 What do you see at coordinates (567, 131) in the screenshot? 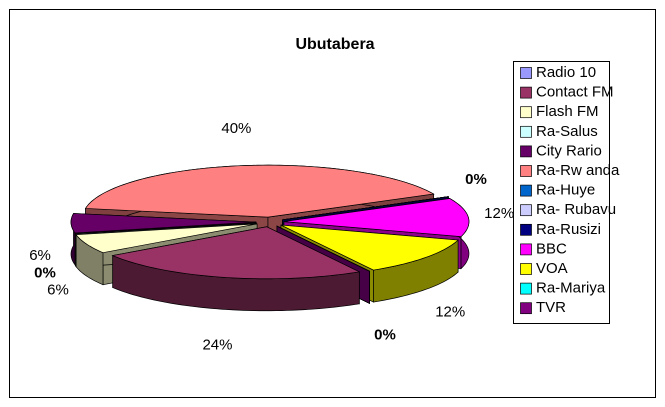
I see `legend-label: Ra-Salus` at bounding box center [567, 131].